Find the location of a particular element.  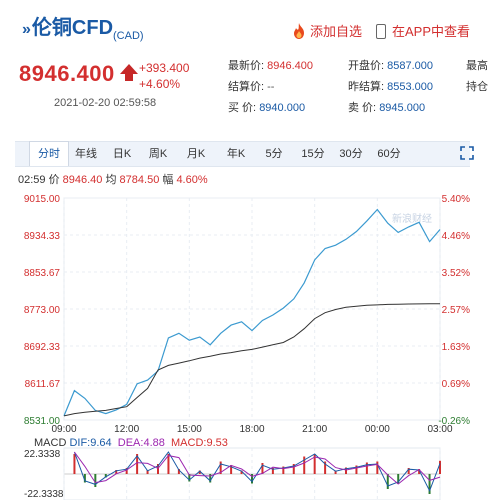

x-tick-label: 18:00 is located at coordinates (251, 429).